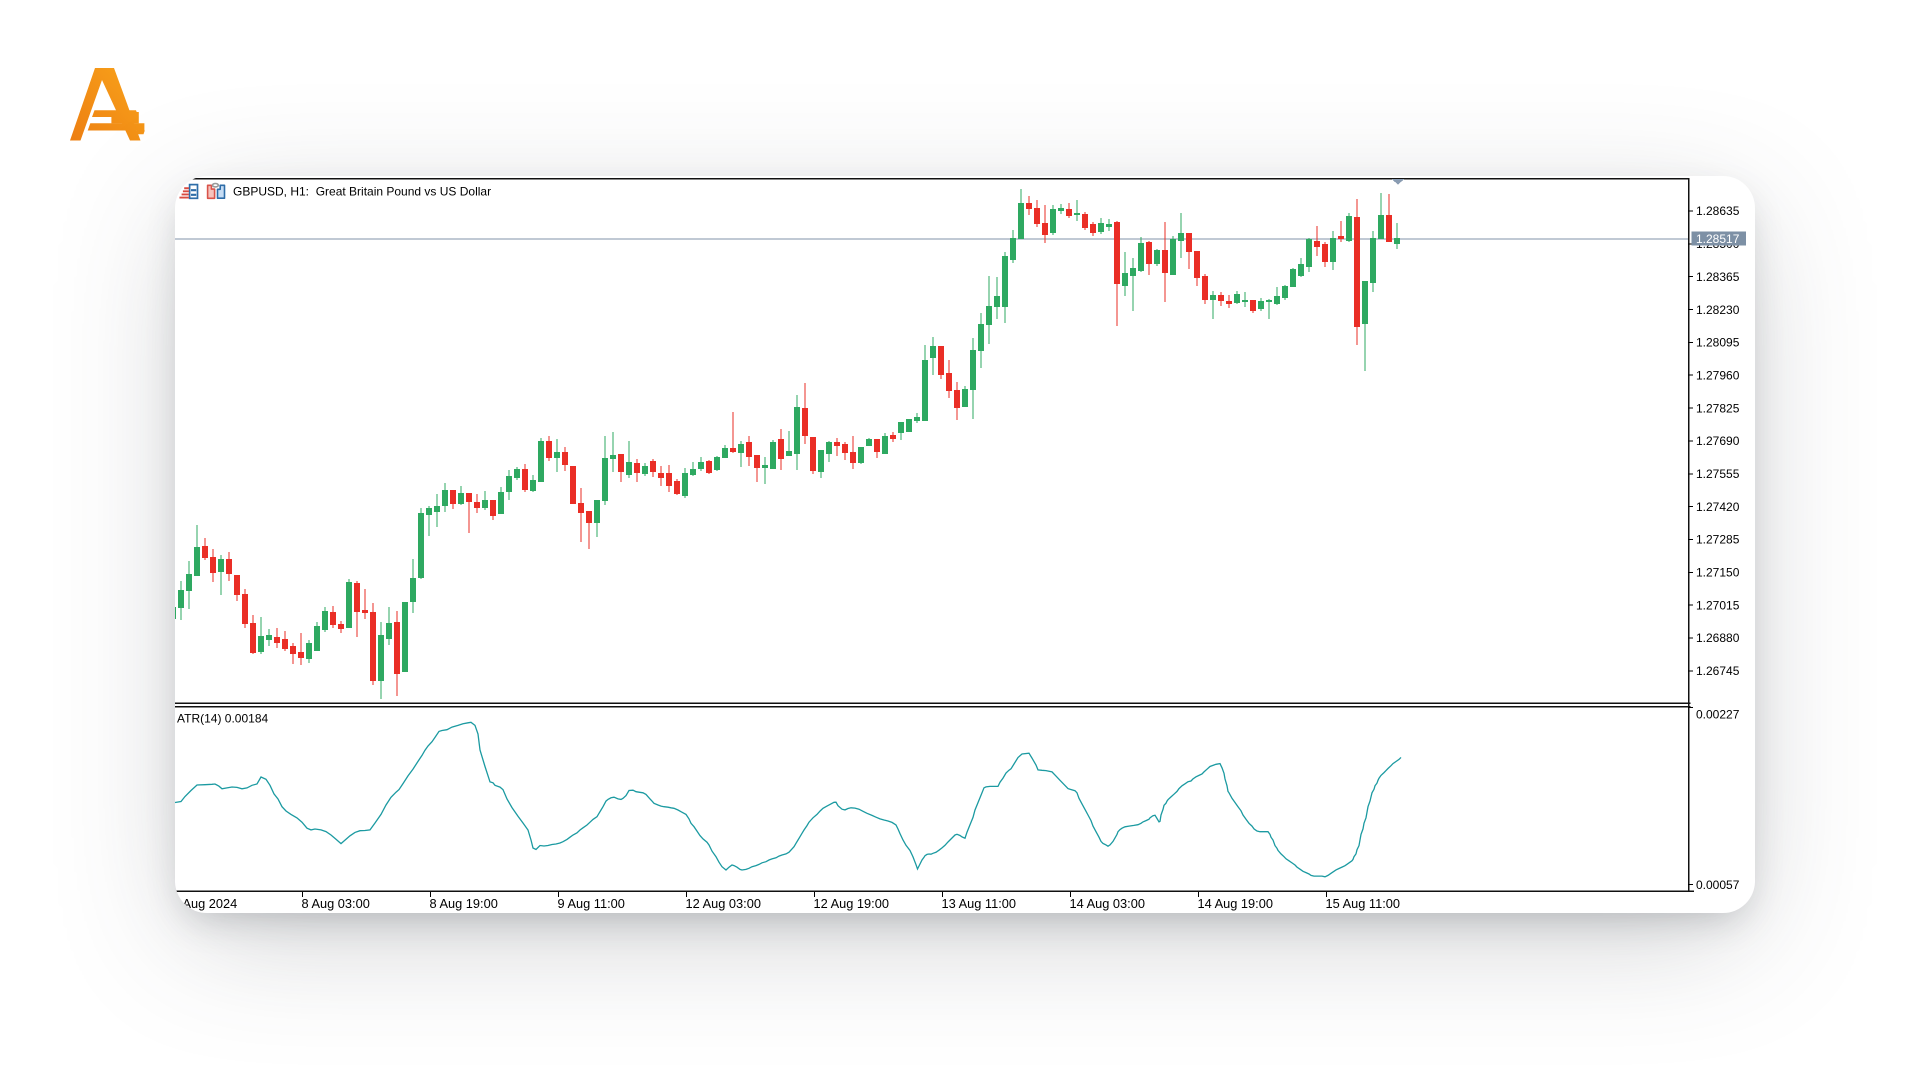 The width and height of the screenshot is (1920, 1080). Describe the element at coordinates (1107, 903) in the screenshot. I see `svg-text: 14 Aug 03:00` at that location.